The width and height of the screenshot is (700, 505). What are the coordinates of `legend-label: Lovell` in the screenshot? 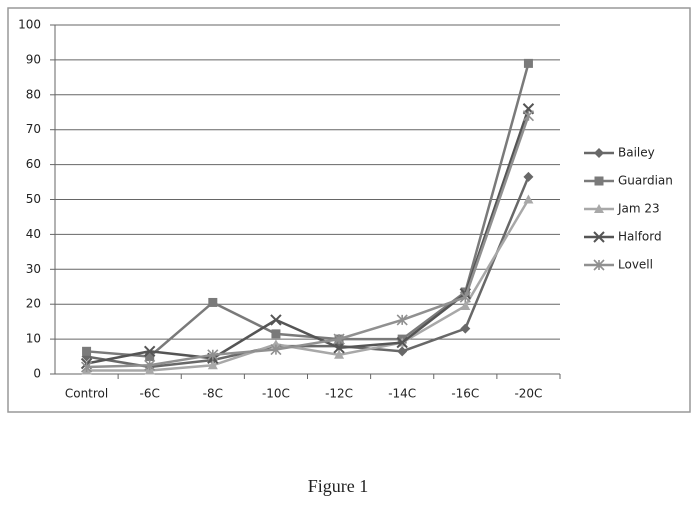 It's located at (635, 265).